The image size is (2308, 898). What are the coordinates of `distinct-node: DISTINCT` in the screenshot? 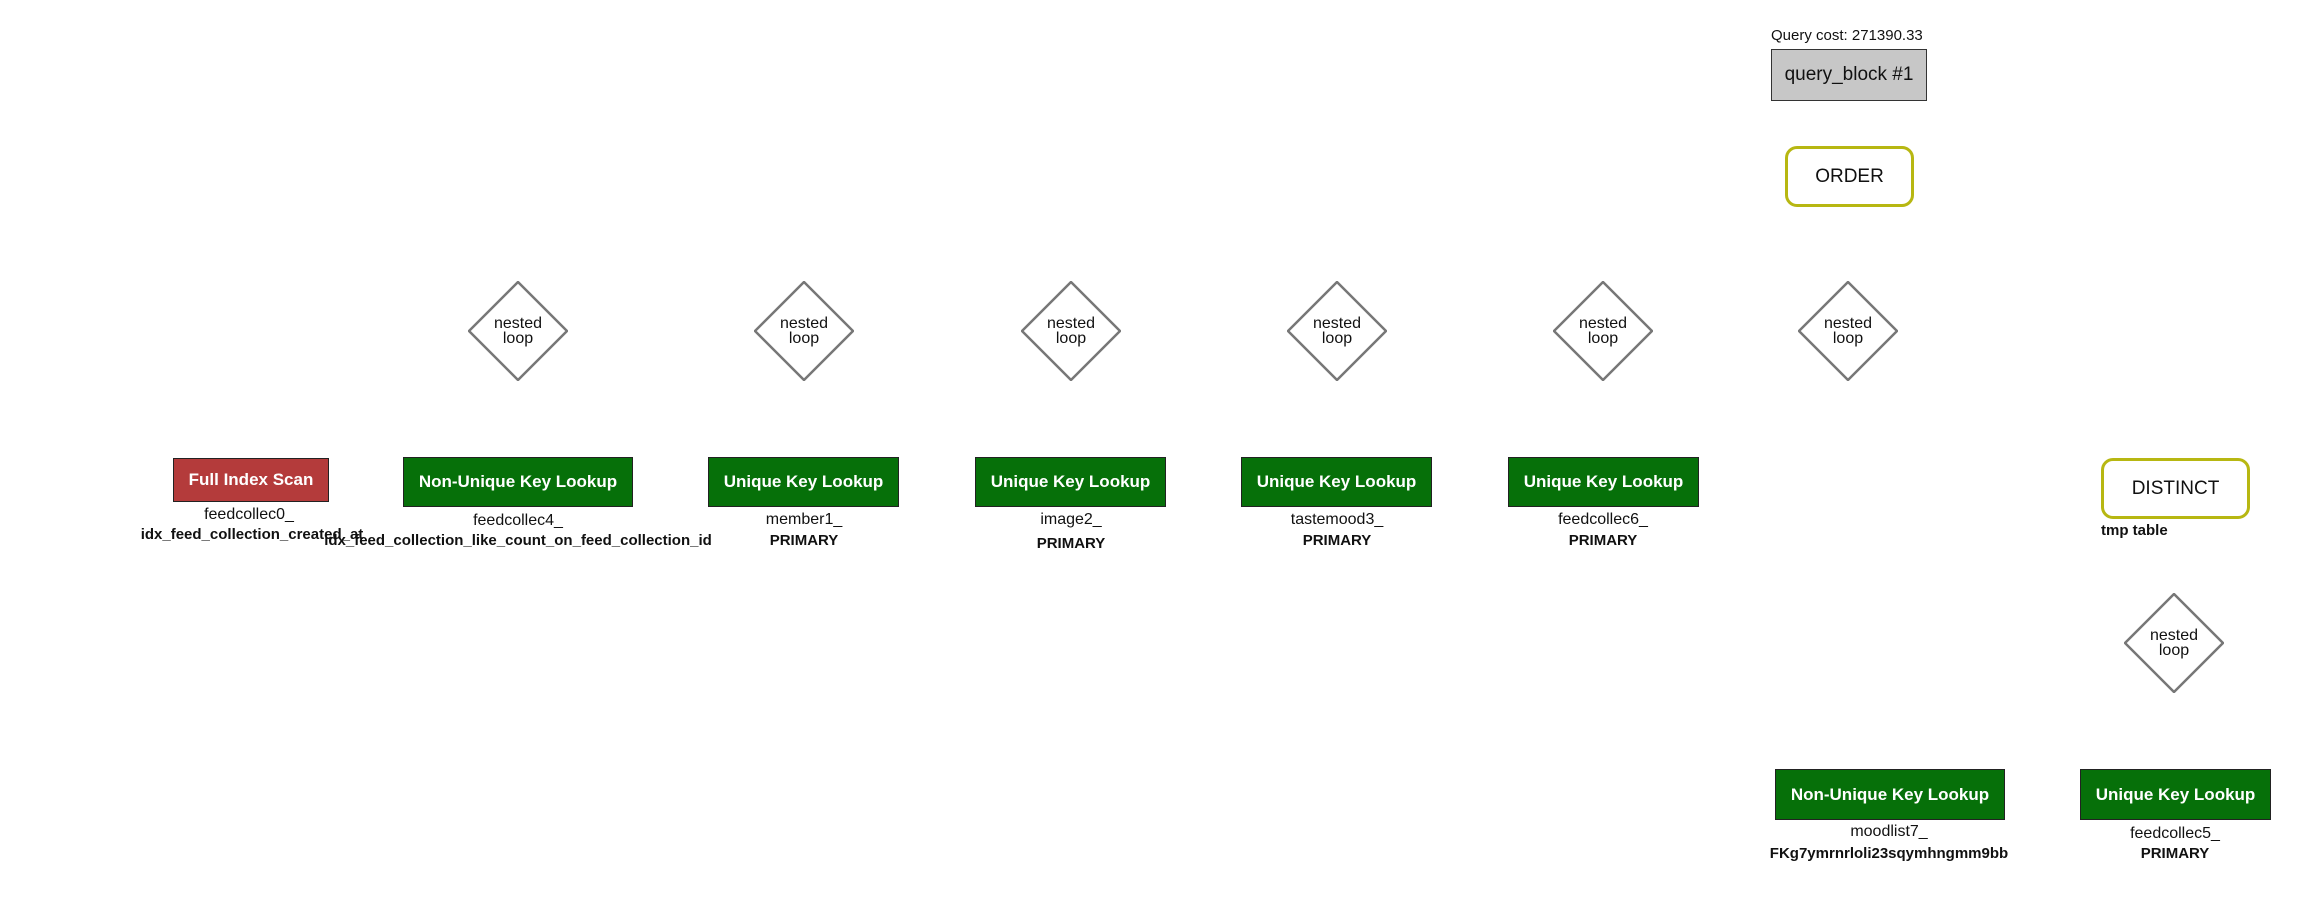 It's located at (2175, 488).